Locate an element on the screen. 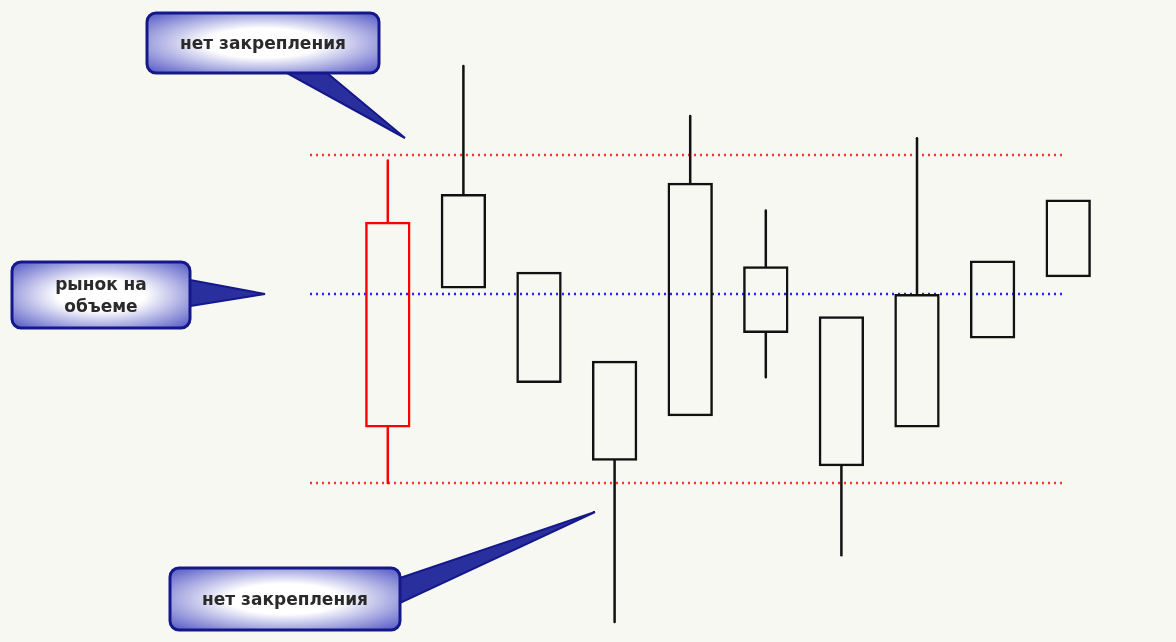 The width and height of the screenshot is (1176, 642). text: нет закрепления is located at coordinates (263, 42).